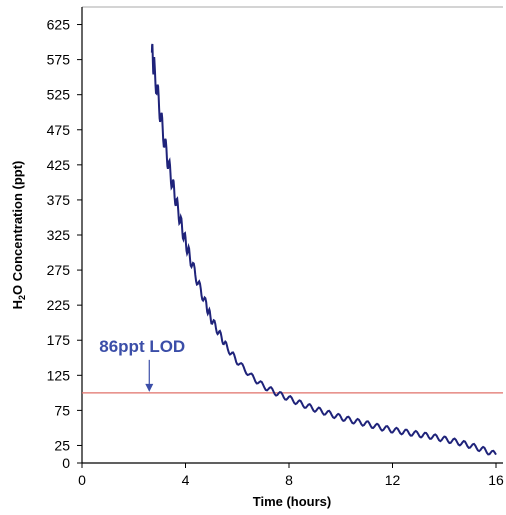 This screenshot has width=506, height=515. What do you see at coordinates (393, 480) in the screenshot?
I see `x-tick-label: 12` at bounding box center [393, 480].